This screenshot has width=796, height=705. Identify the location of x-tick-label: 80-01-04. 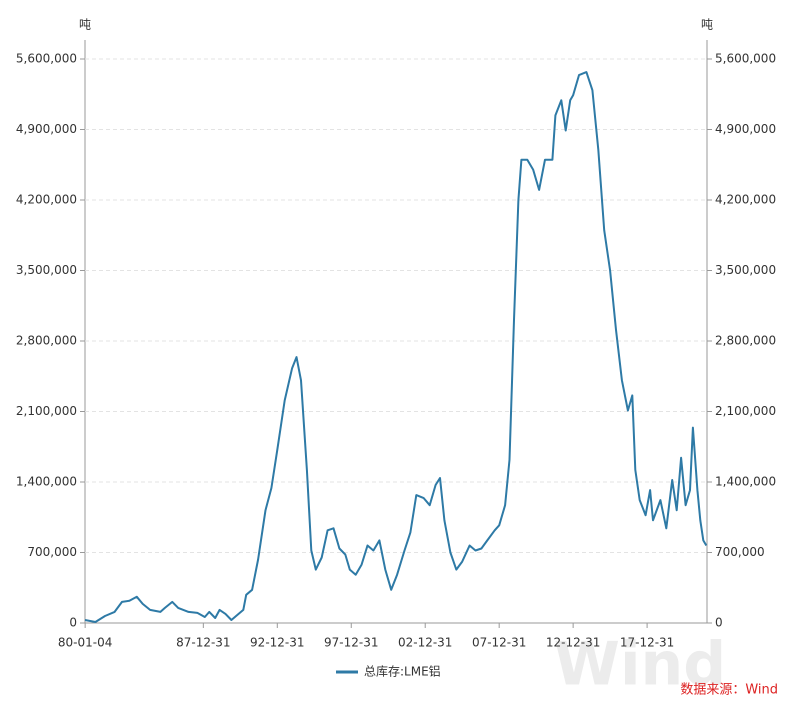
(85, 643).